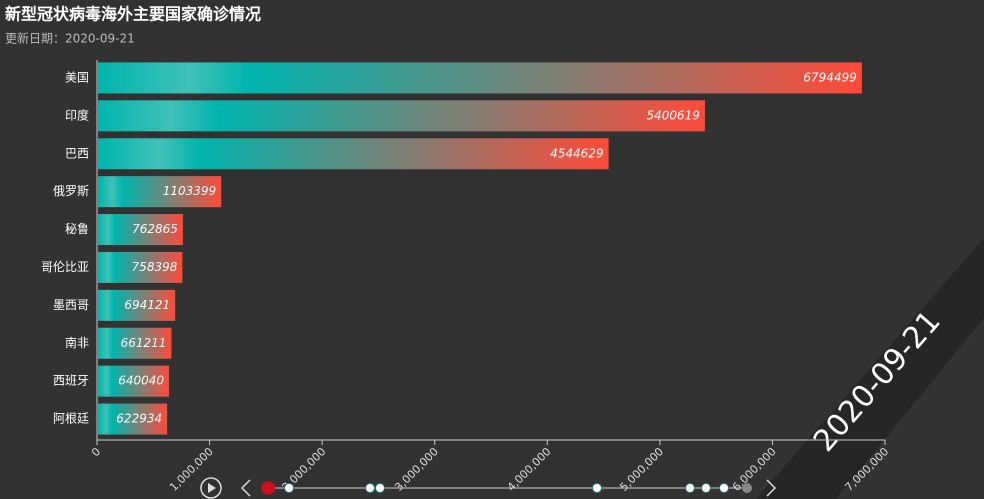  What do you see at coordinates (144, 343) in the screenshot?
I see `value-label: 661211` at bounding box center [144, 343].